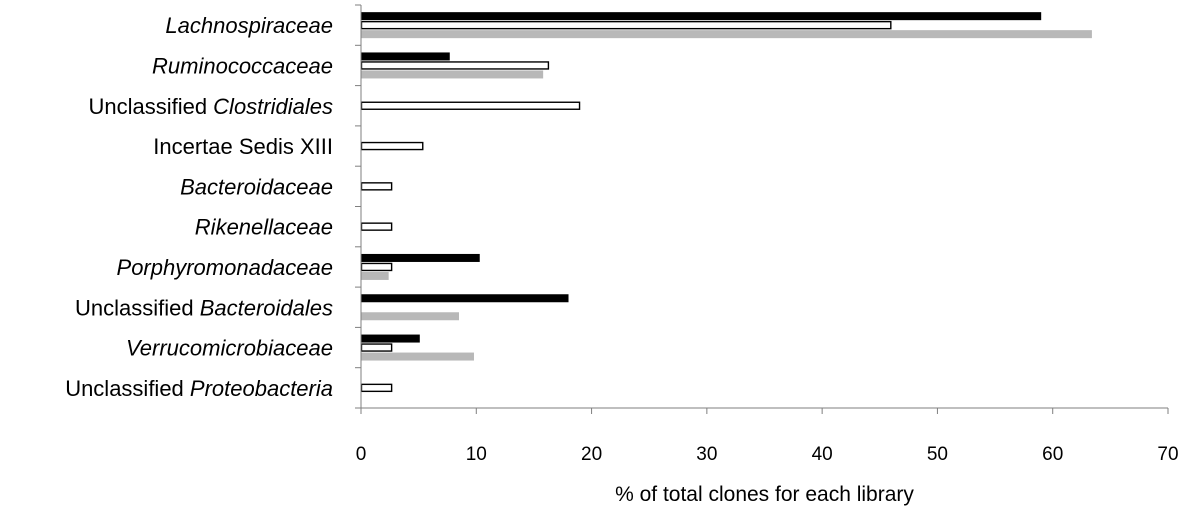 The height and width of the screenshot is (514, 1185). I want to click on category-label: Ruminococcaceae, so click(242, 65).